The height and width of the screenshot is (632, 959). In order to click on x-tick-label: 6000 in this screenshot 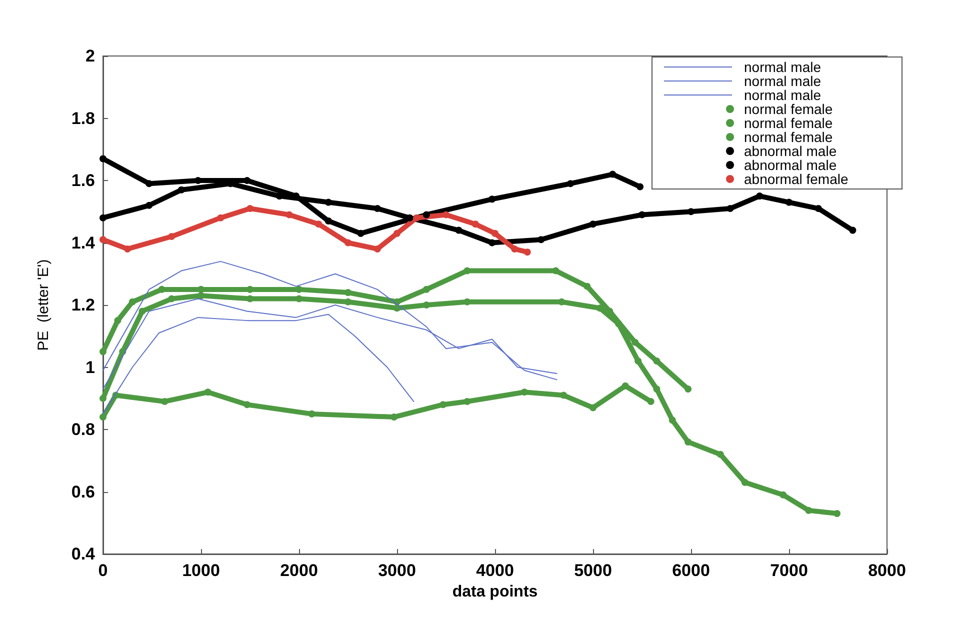, I will do `click(691, 570)`.